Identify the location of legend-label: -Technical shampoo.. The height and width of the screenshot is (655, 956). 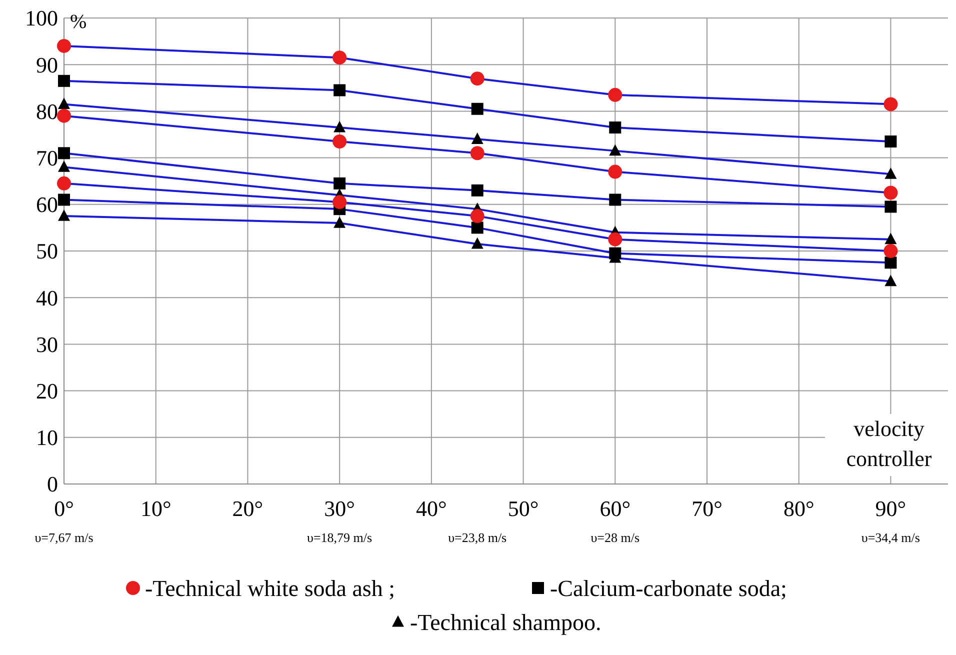
(506, 623).